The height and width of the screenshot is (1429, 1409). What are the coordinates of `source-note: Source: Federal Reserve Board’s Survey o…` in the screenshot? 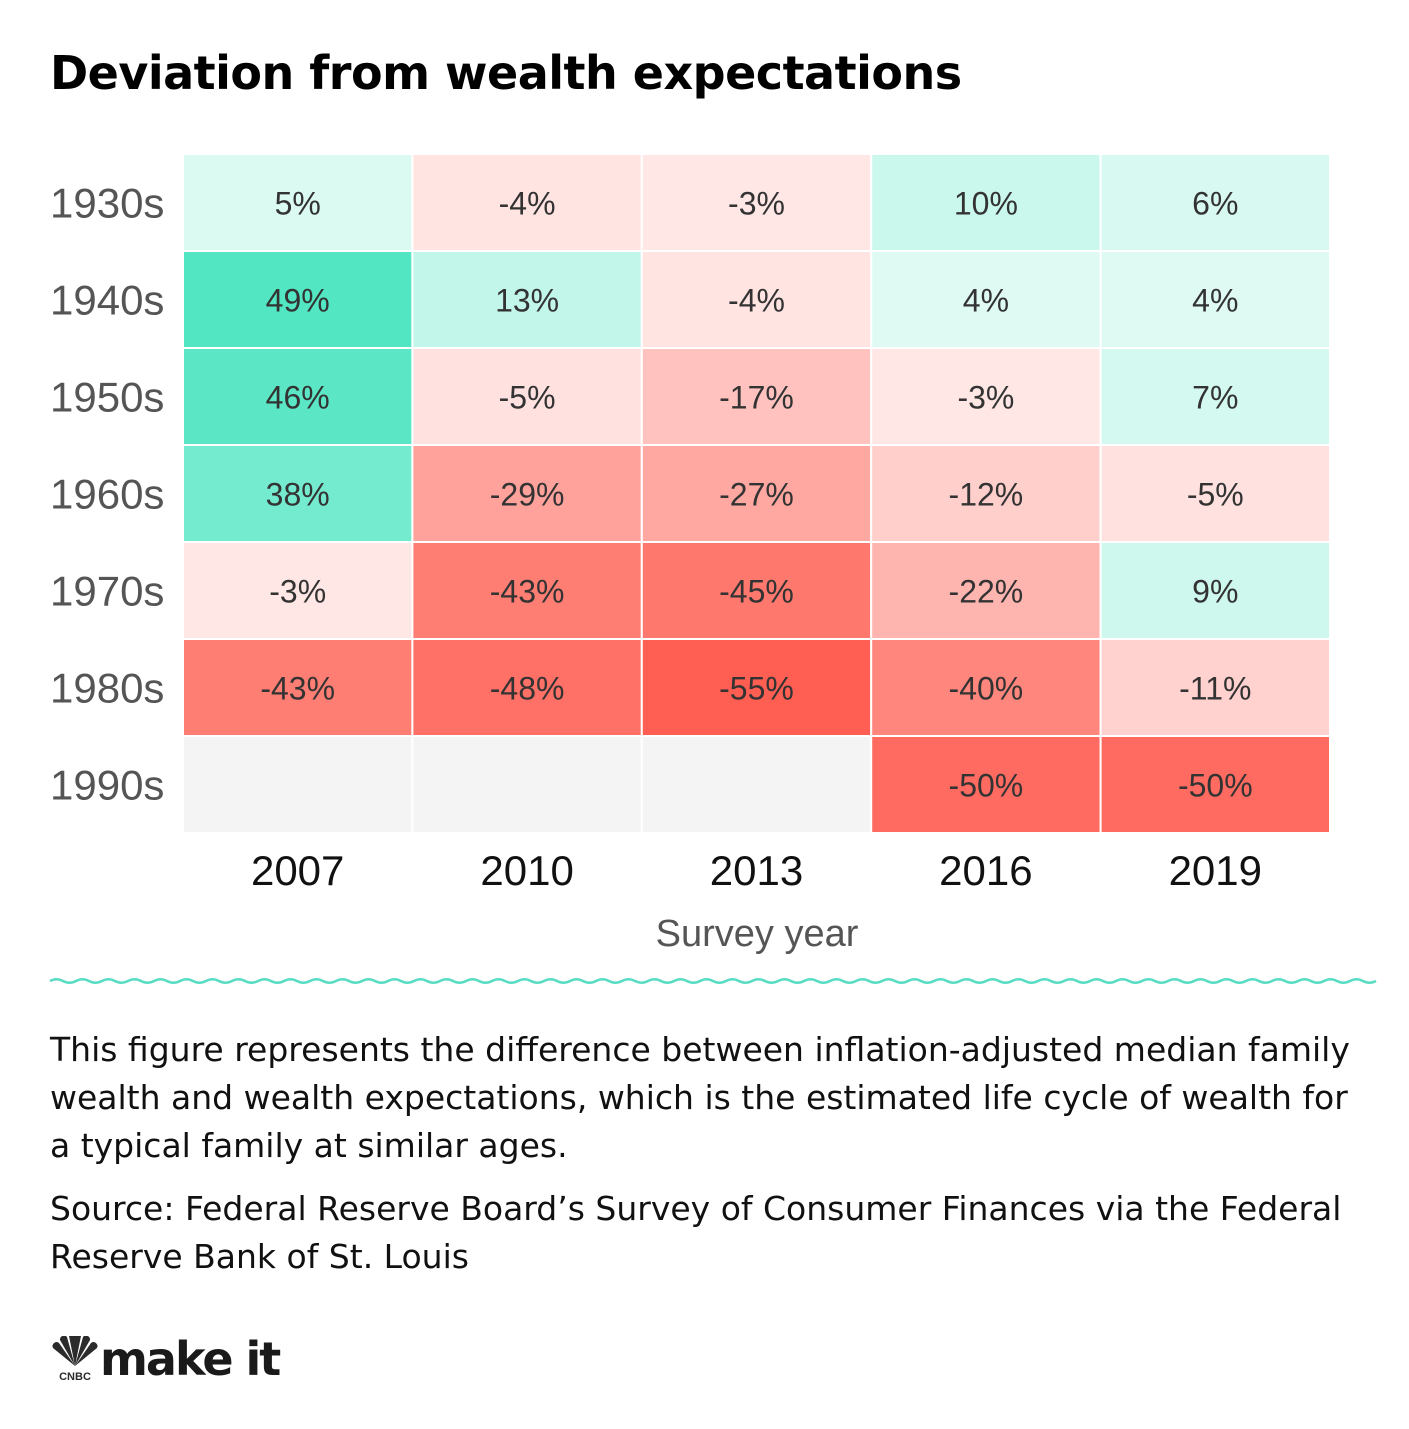 It's located at (696, 1232).